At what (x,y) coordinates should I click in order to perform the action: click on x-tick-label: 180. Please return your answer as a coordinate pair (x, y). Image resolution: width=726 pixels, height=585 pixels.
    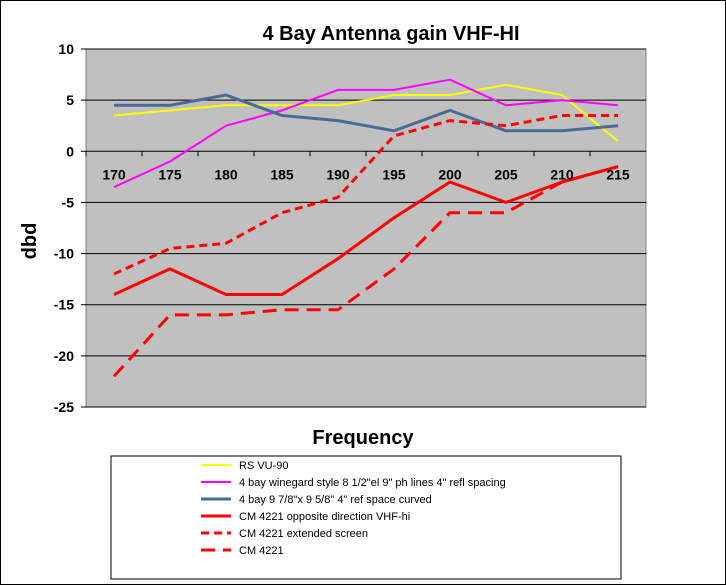
    Looking at the image, I should click on (226, 174).